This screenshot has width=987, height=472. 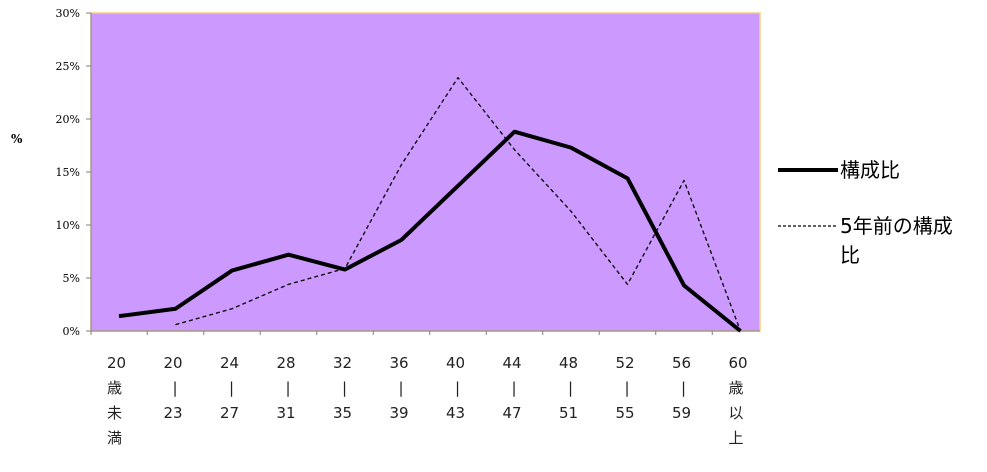 What do you see at coordinates (342, 388) in the screenshot?
I see `x-category-label: 32 | 35` at bounding box center [342, 388].